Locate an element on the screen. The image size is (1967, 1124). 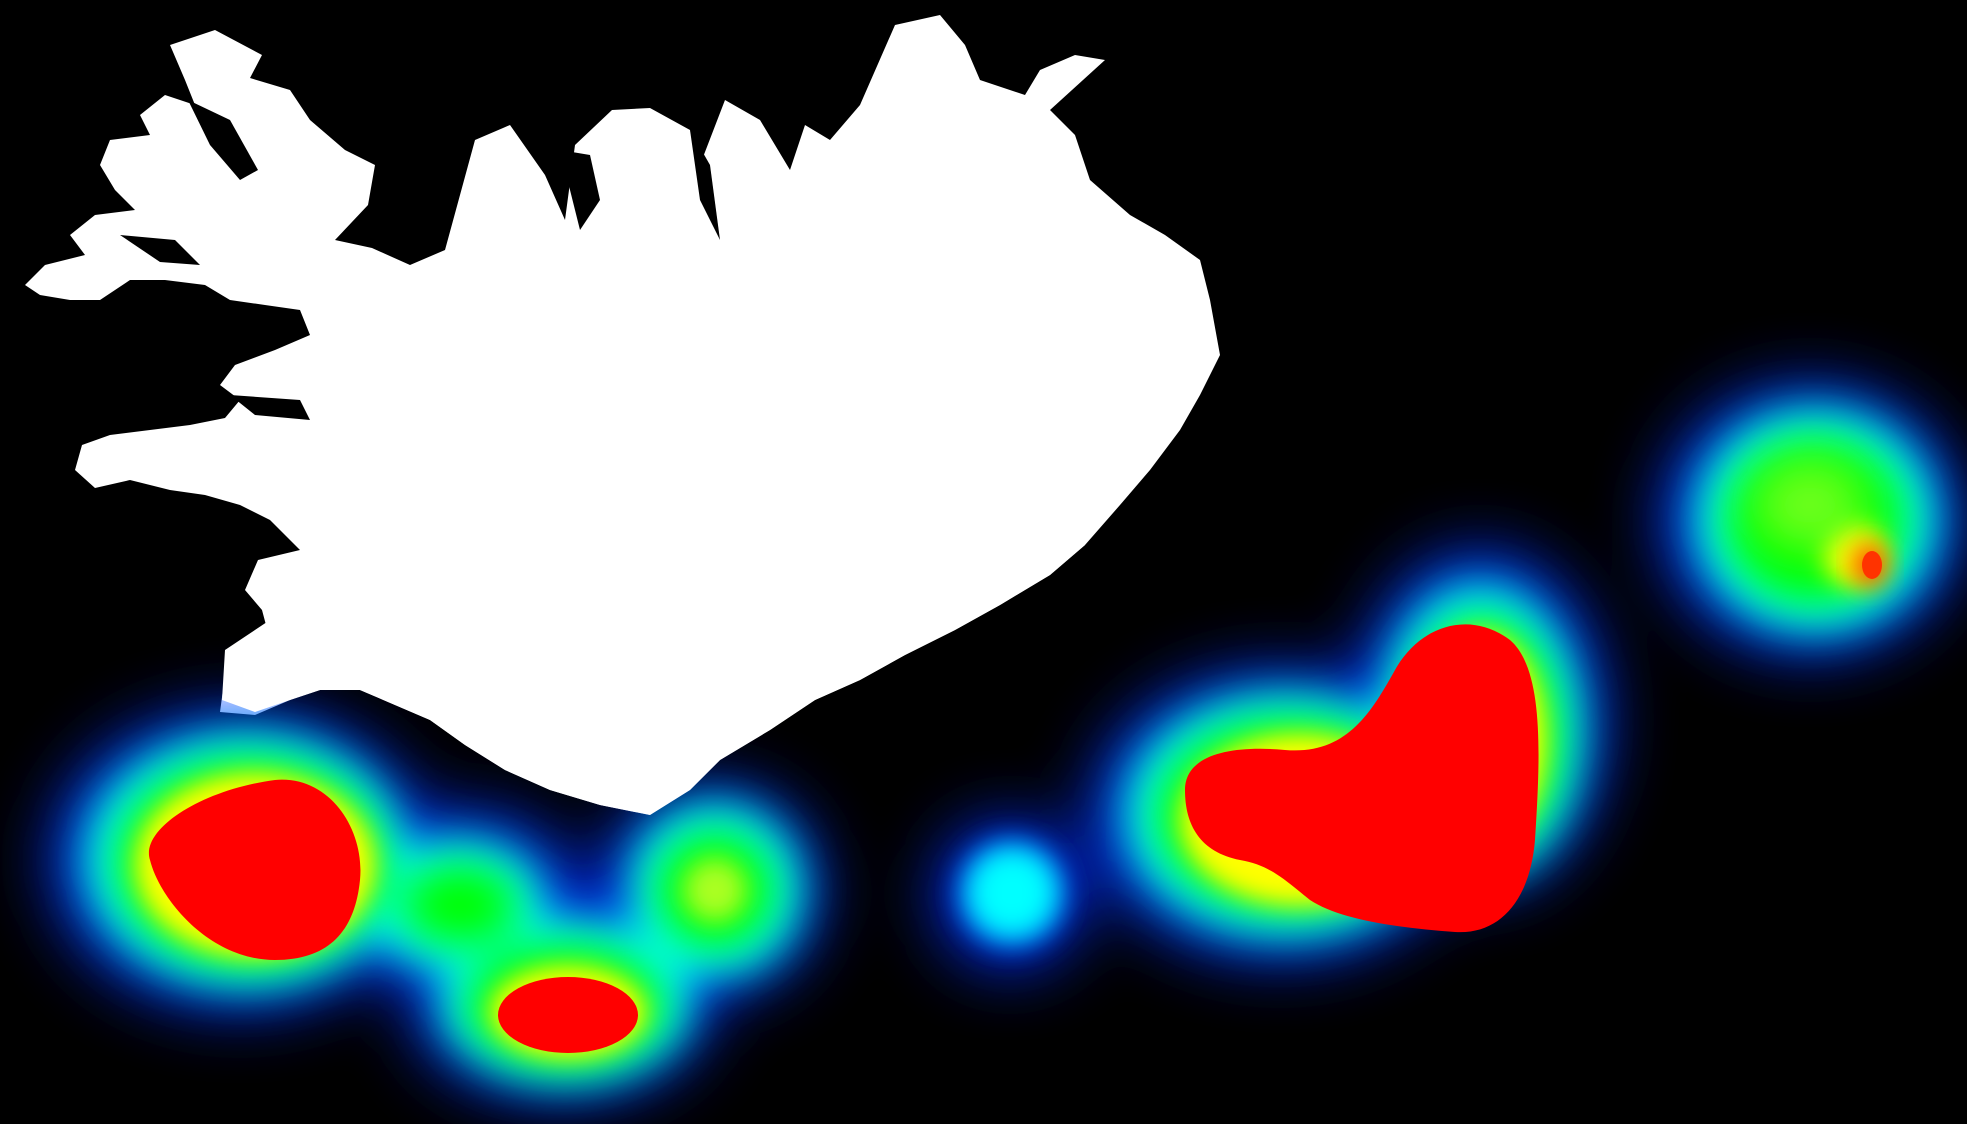
hotspot-bridge-green is located at coordinates (460, 905).